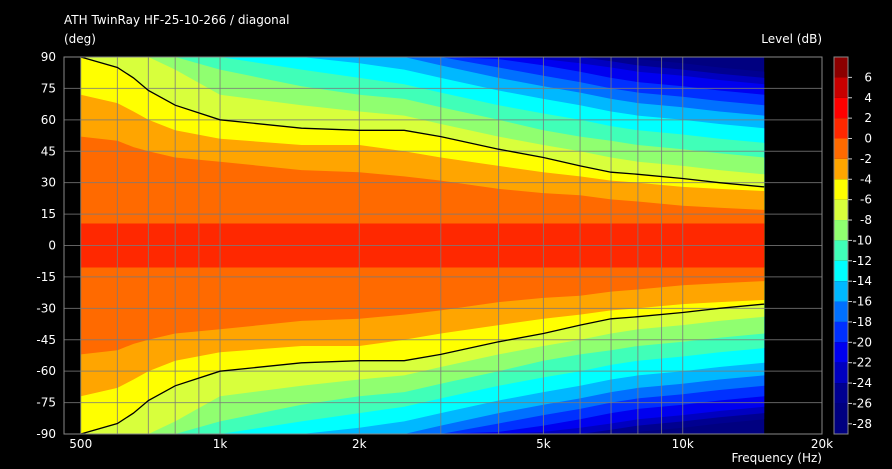 This screenshot has width=892, height=469. I want to click on colorbar-tick-label: -24, so click(862, 383).